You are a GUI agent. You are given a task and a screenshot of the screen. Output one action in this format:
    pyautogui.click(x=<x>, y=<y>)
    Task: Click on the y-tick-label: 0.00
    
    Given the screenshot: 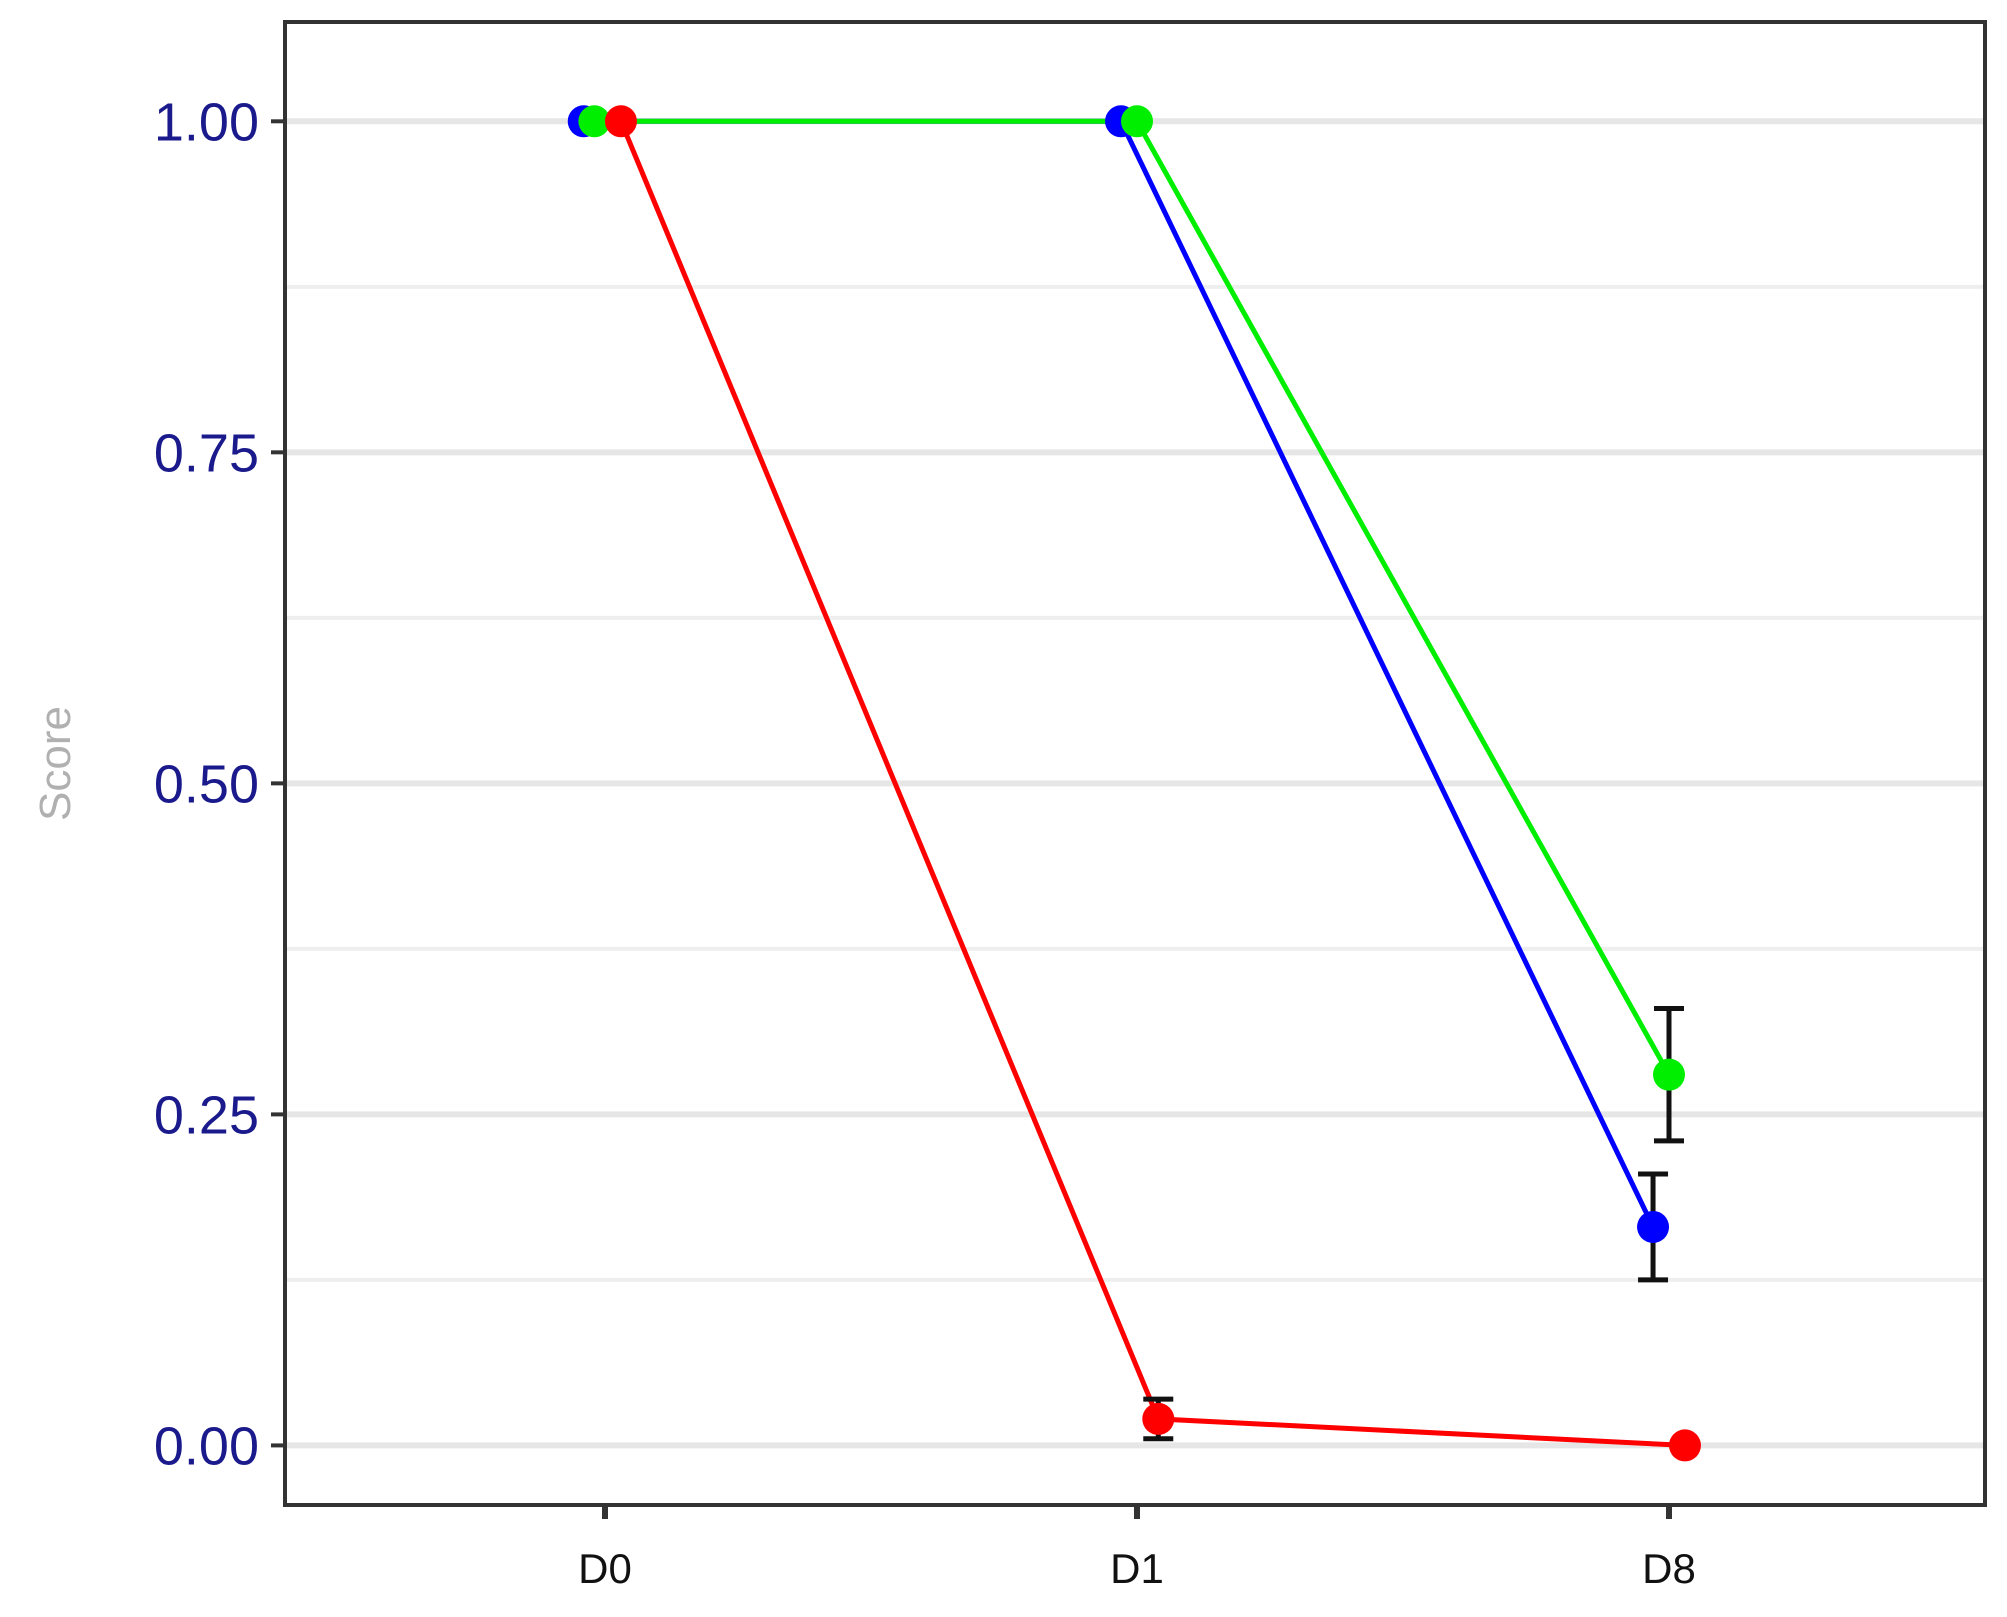 What is the action you would take?
    pyautogui.click(x=206, y=1446)
    